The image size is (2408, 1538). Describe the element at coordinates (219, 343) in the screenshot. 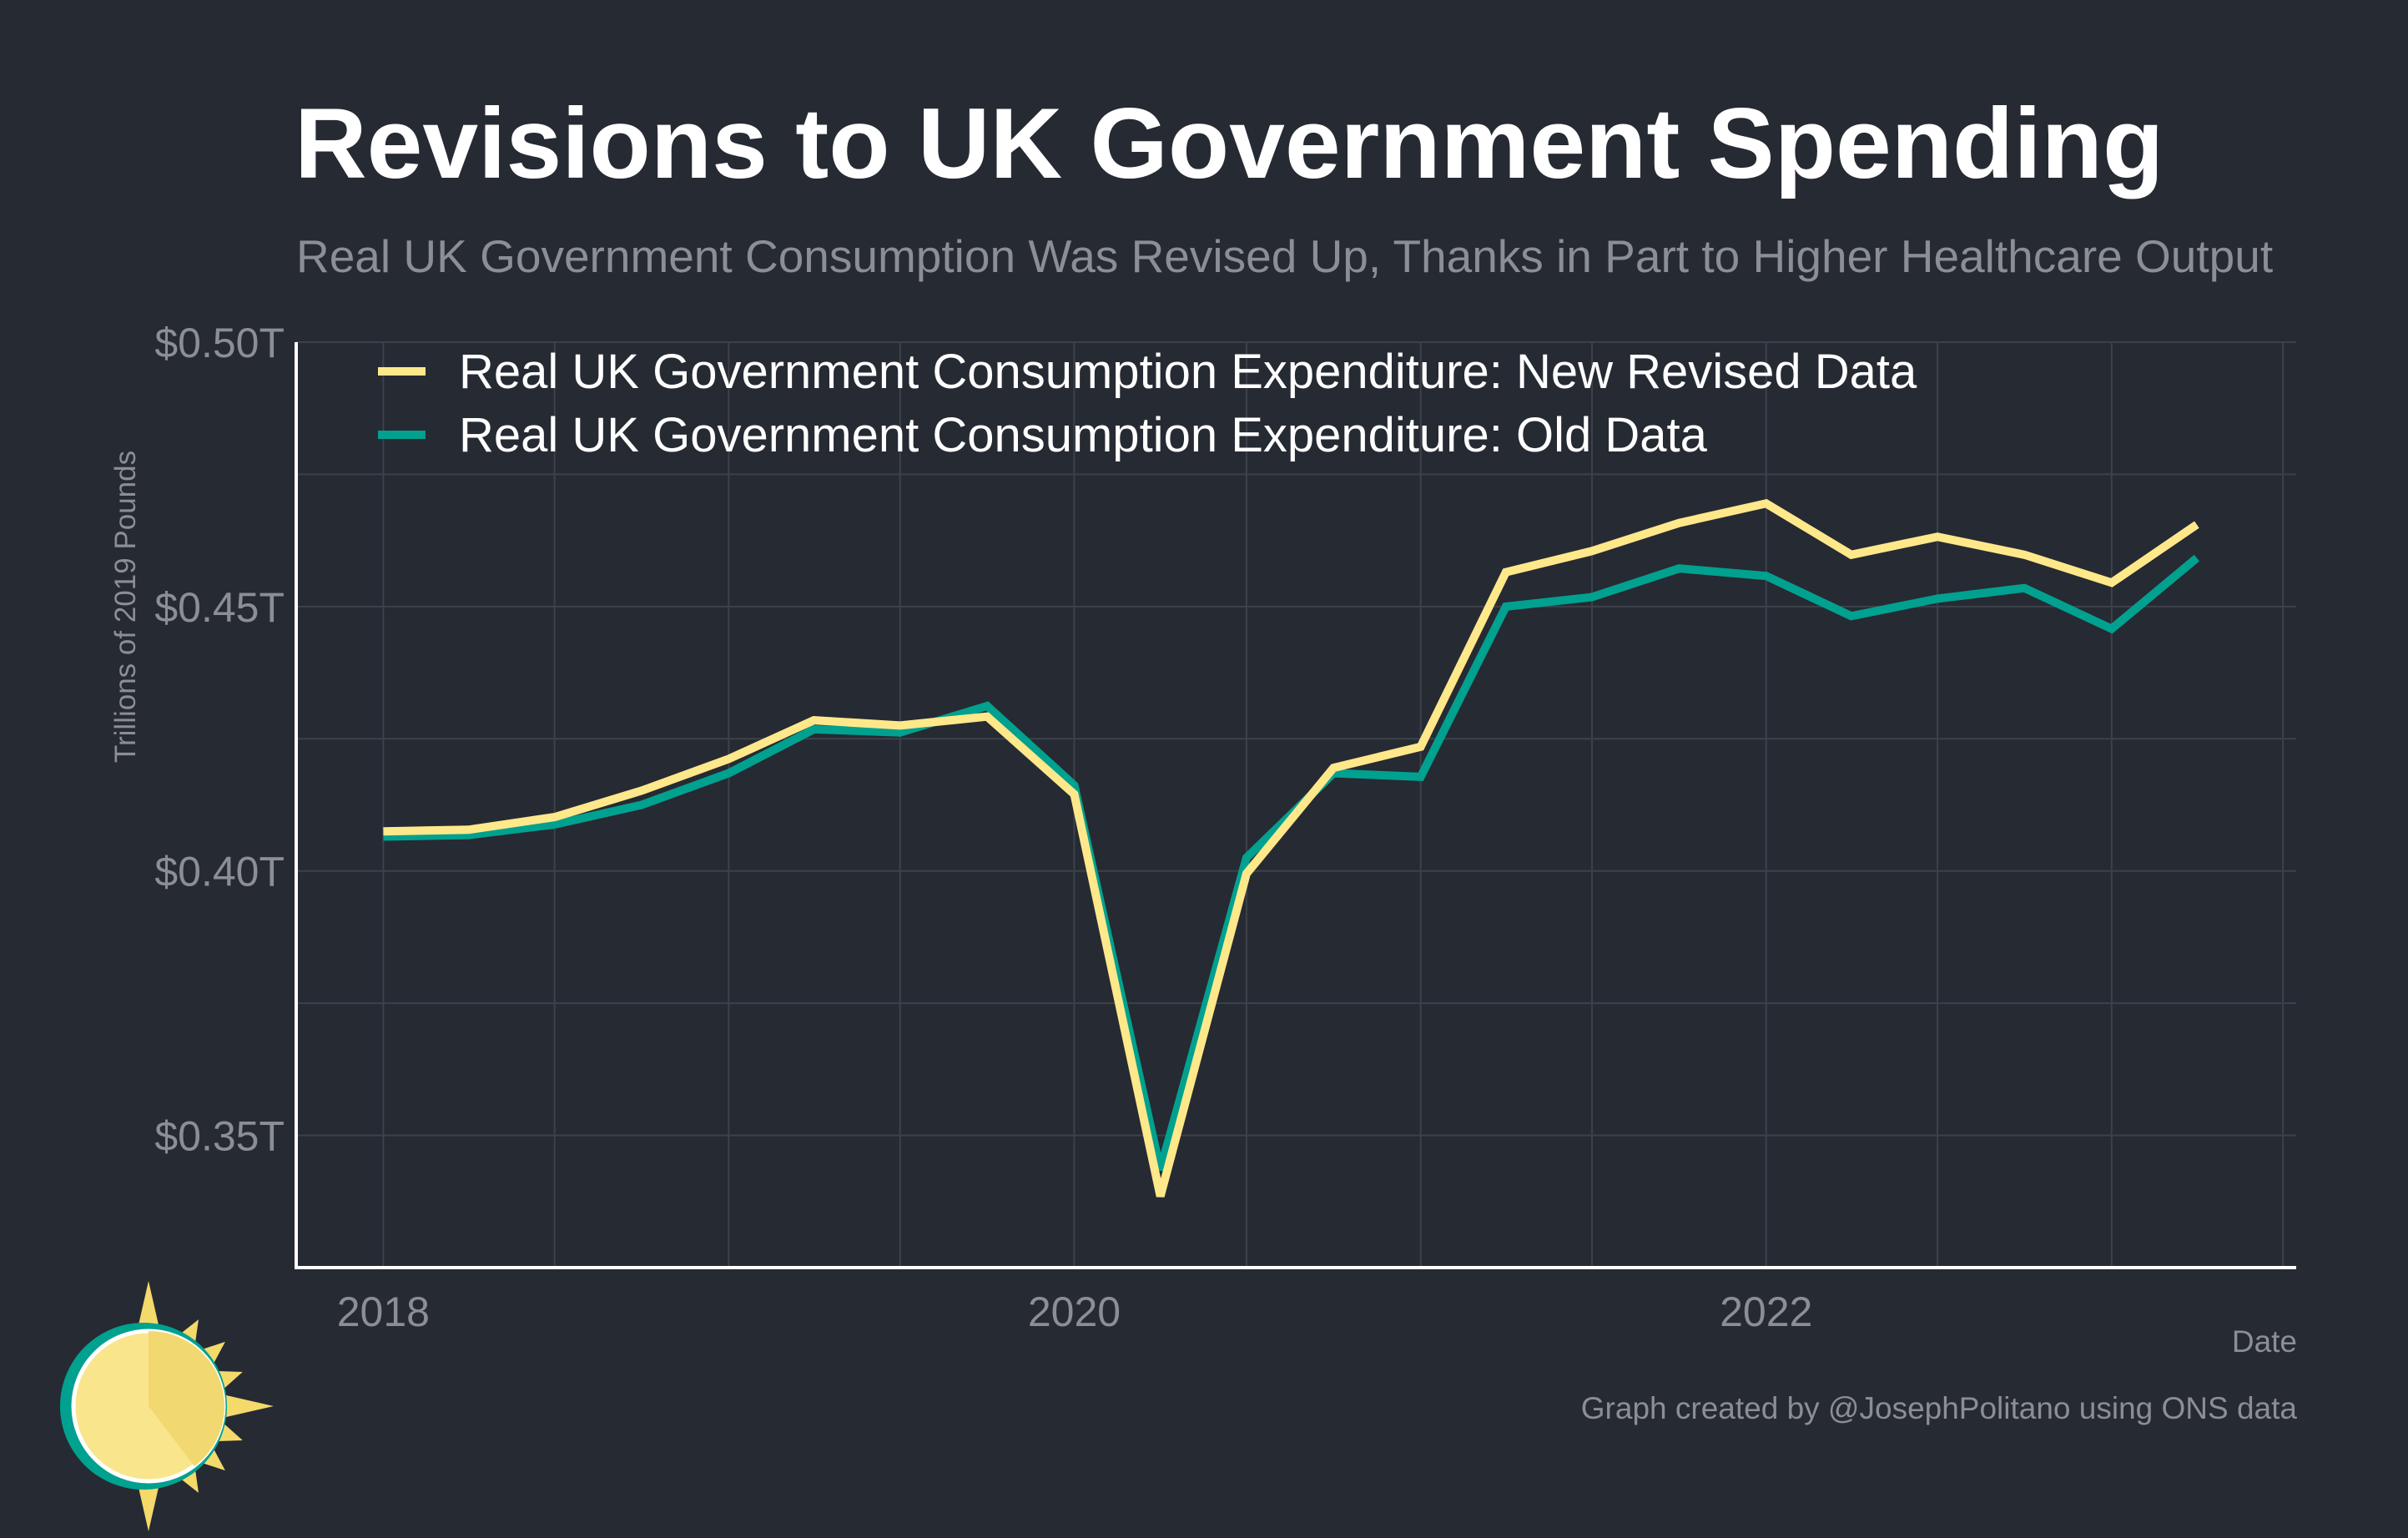

I see `y-tick-label: $0.50T` at that location.